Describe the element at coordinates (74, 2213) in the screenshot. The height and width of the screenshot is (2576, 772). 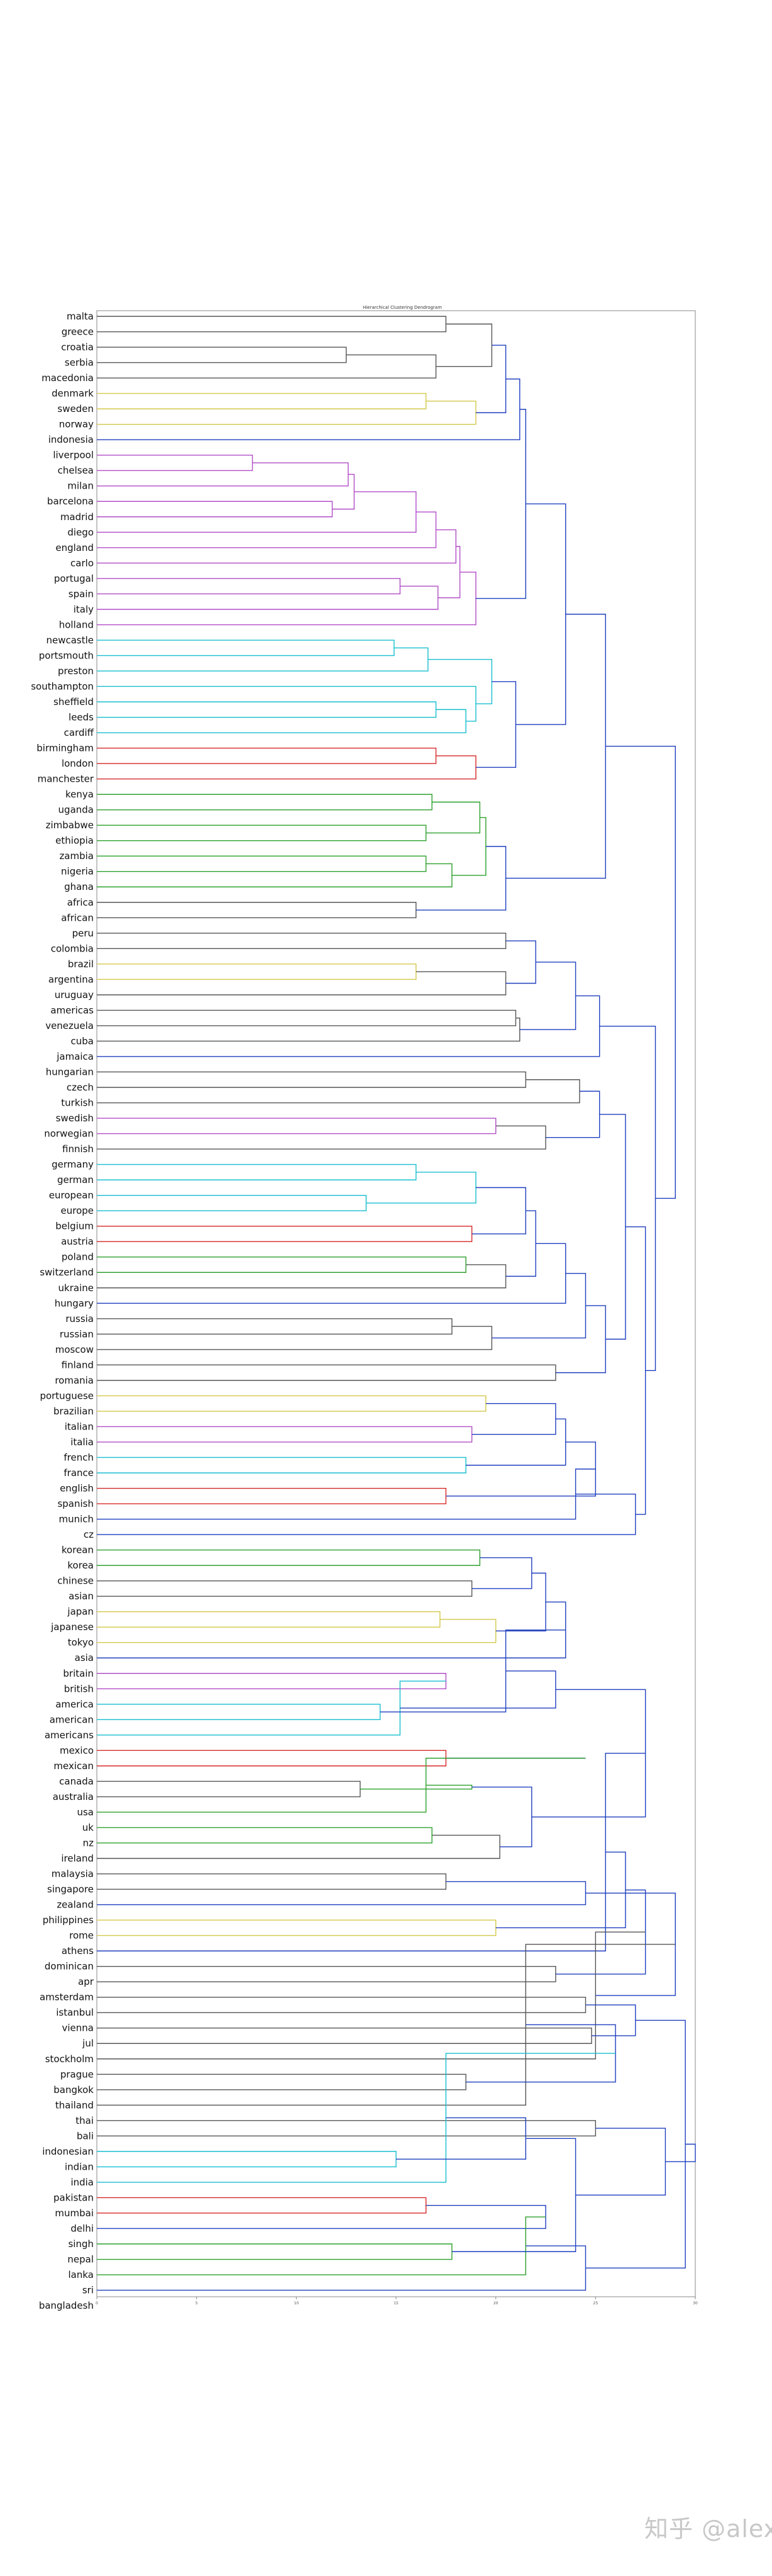
I see `leaf-label: mumbai` at that location.